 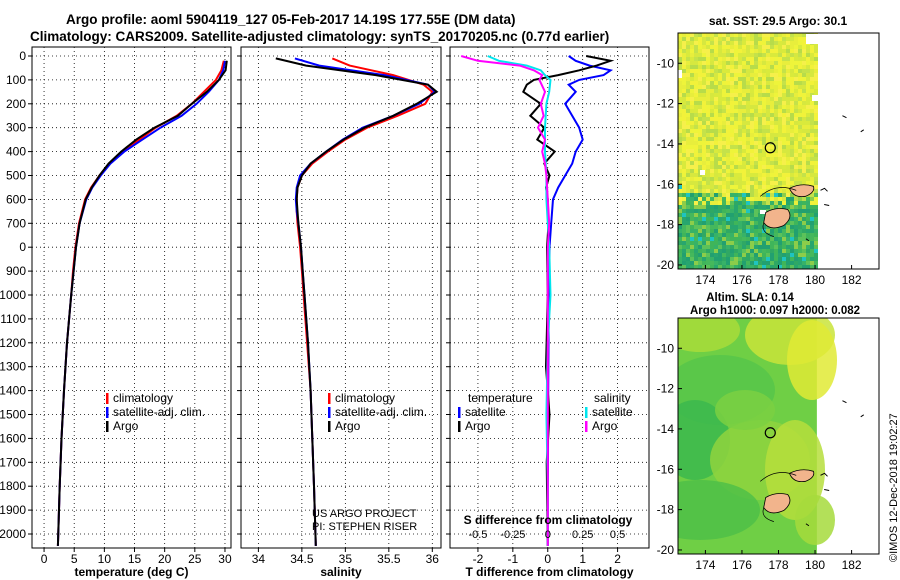 What do you see at coordinates (894, 487) in the screenshot?
I see `imos-timestamp: ©IMOS 12-Dec-2018 19:02:27` at bounding box center [894, 487].